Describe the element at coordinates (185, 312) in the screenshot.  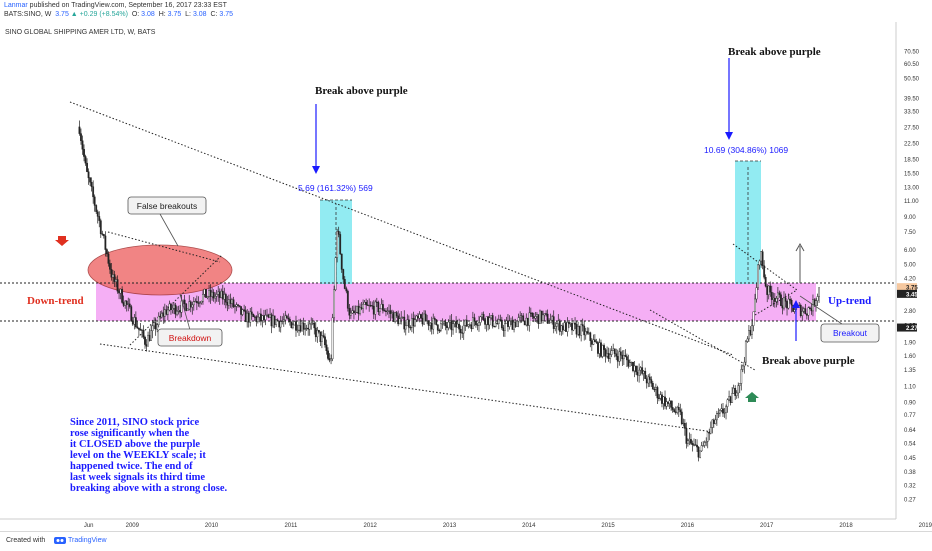
I see `breakdown-pointer` at that location.